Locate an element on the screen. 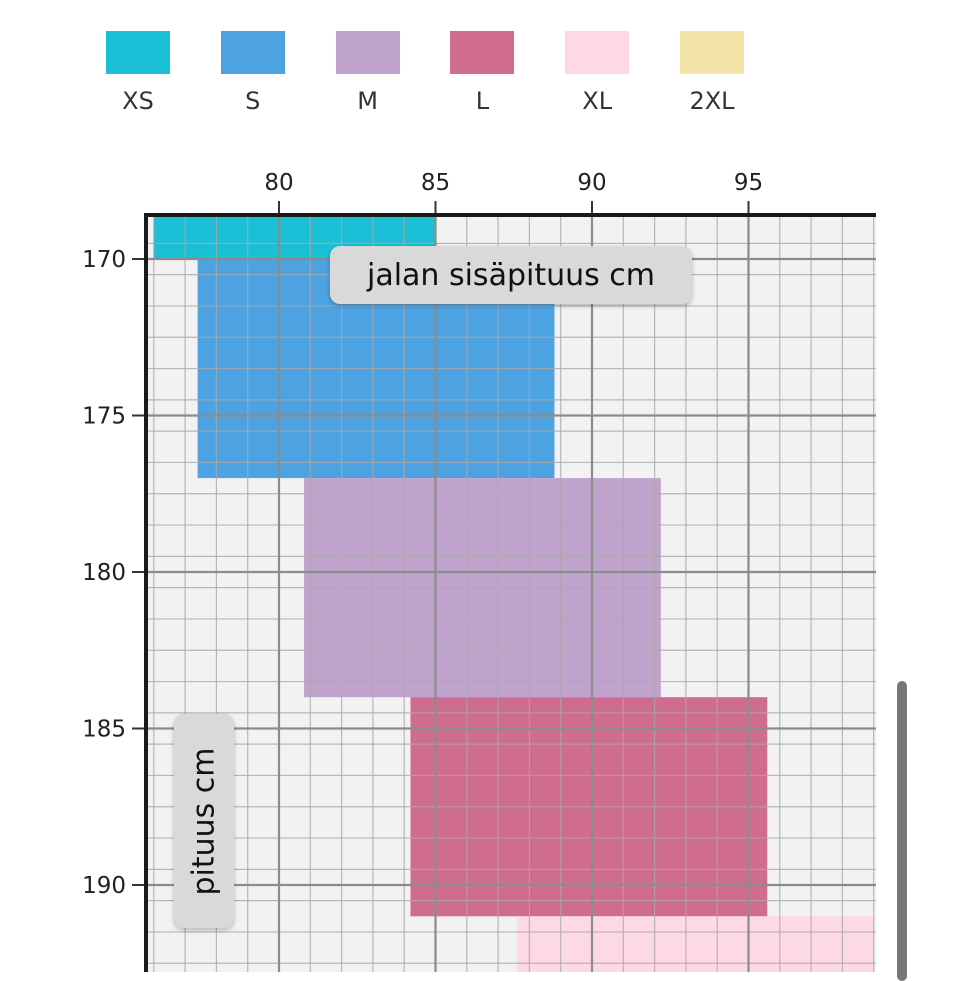 This screenshot has height=981, width=960. legend-item-xs: XS is located at coordinates (138, 73).